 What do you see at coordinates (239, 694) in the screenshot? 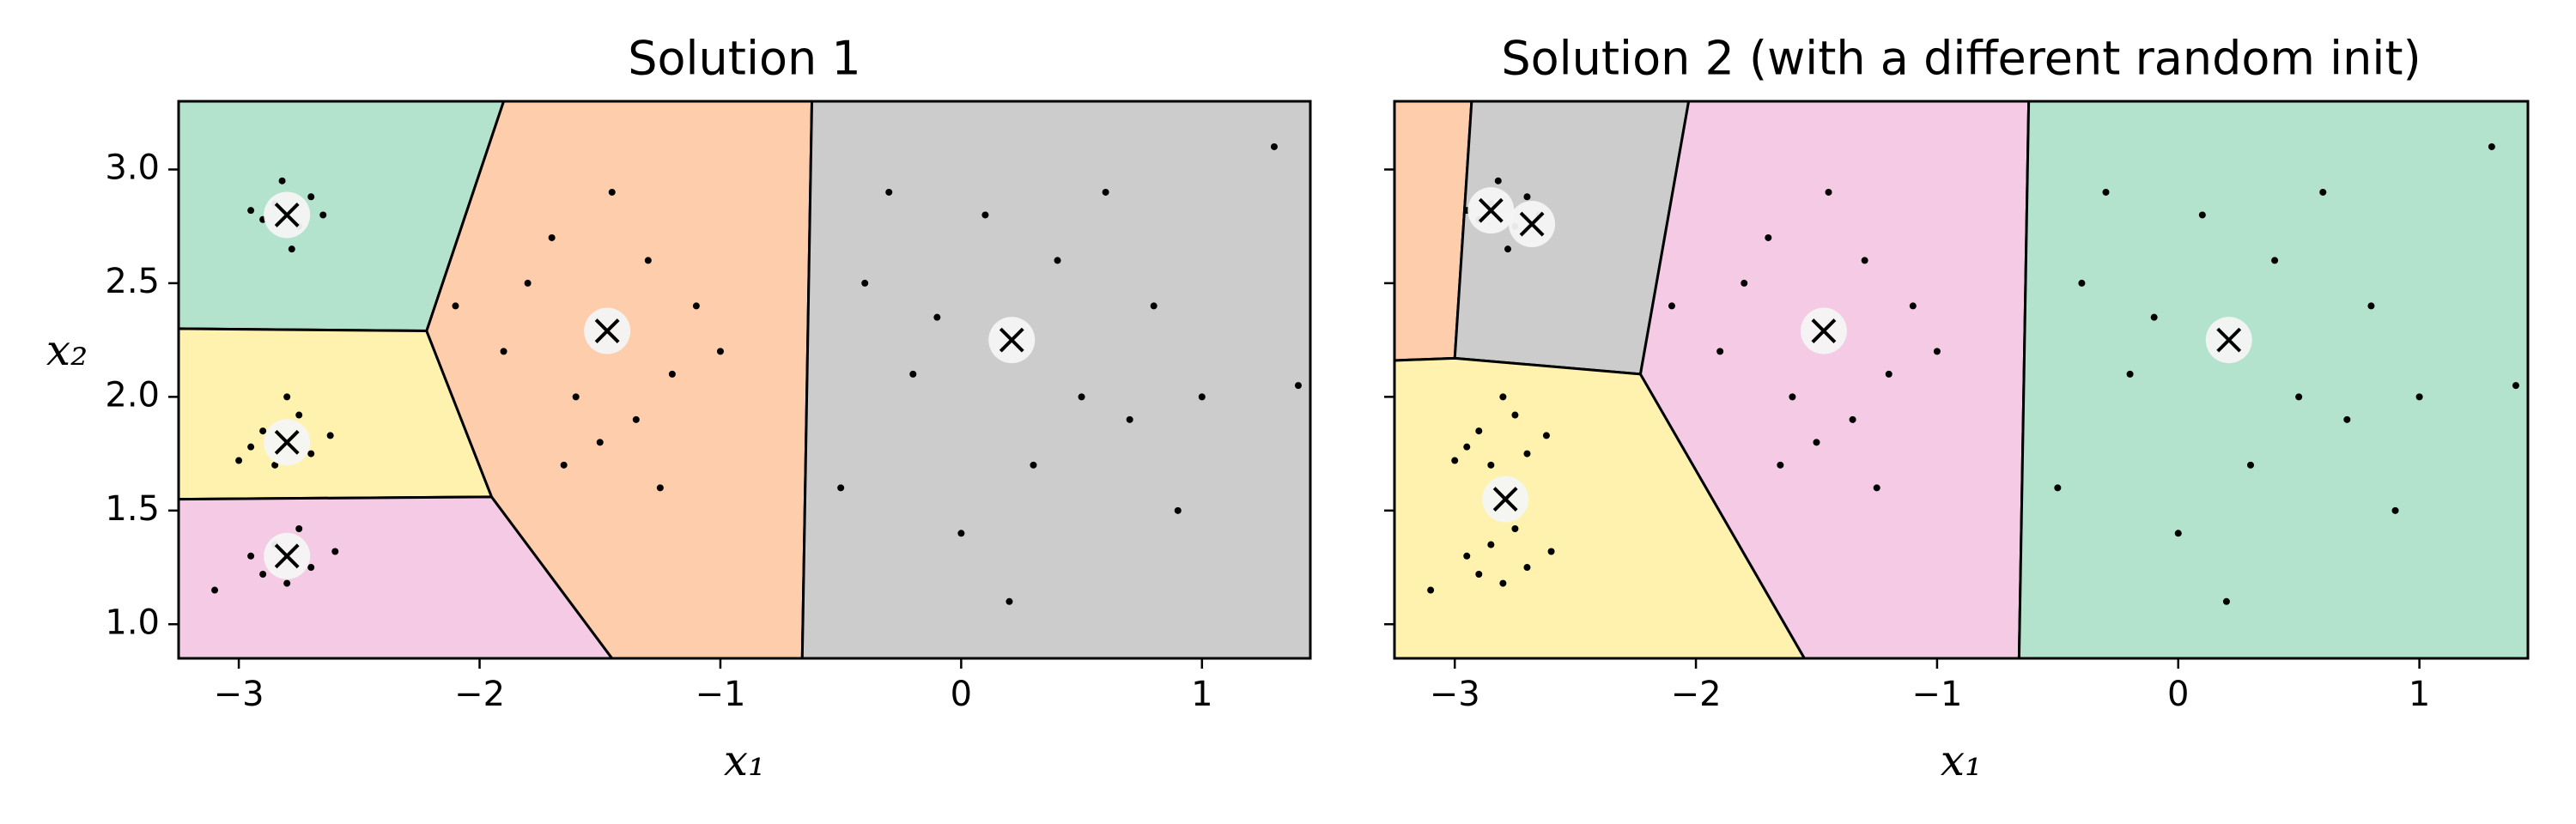
I see `x-tick-label: −3` at bounding box center [239, 694].